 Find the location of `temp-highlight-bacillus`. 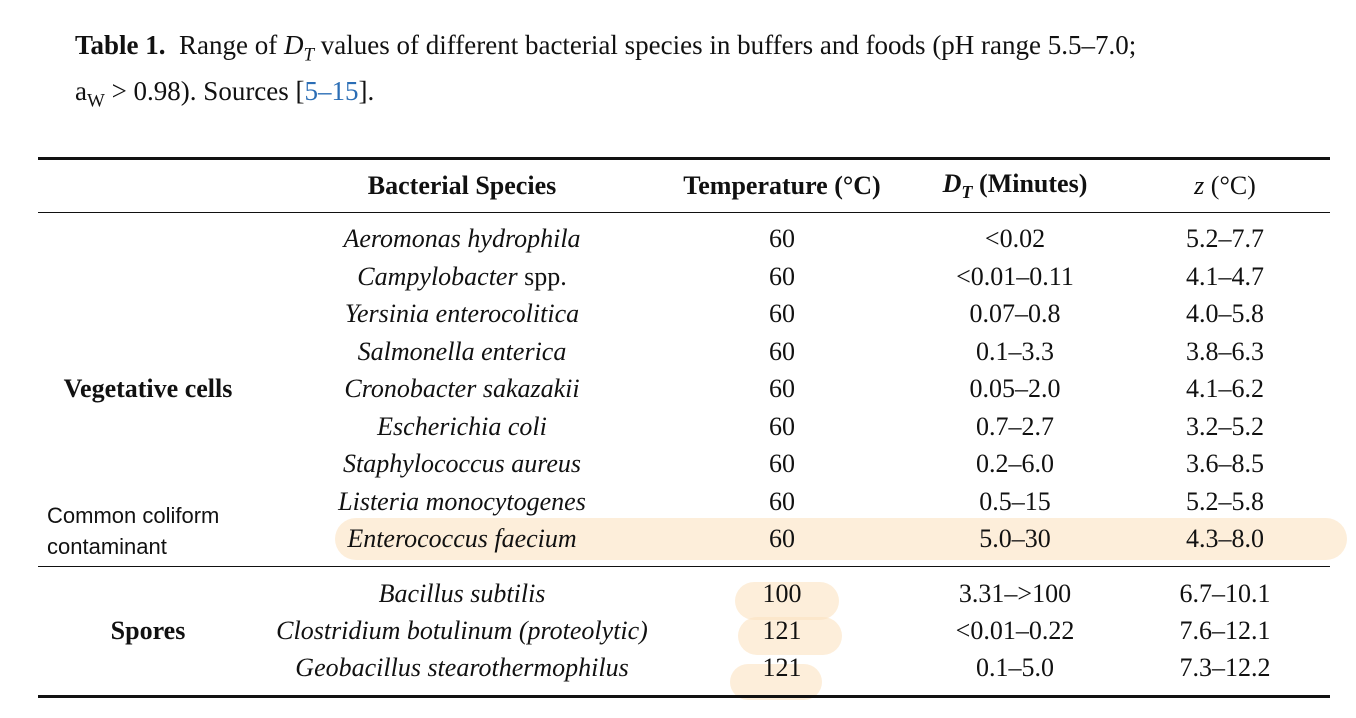

temp-highlight-bacillus is located at coordinates (787, 601).